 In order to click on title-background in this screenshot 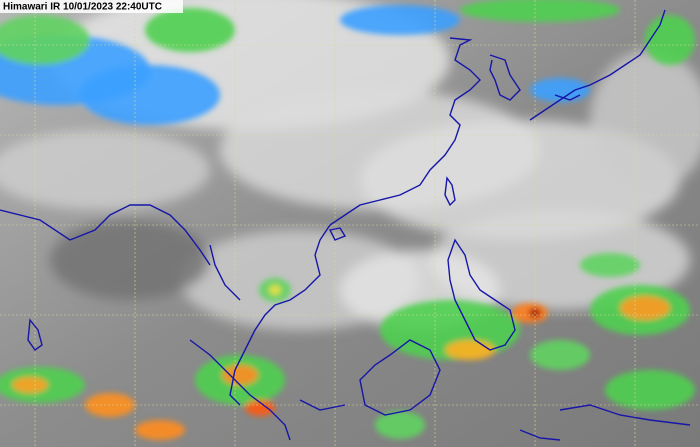, I will do `click(91, 6)`.